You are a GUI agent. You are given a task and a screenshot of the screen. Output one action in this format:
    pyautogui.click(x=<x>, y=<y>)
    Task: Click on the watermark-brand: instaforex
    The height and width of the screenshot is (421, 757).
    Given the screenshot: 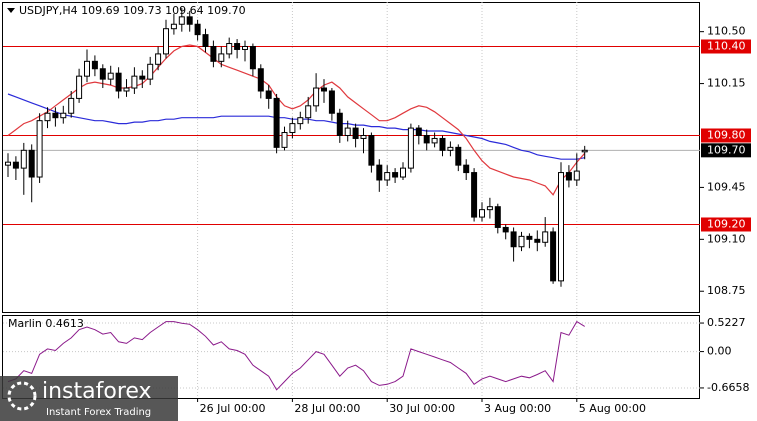 What is the action you would take?
    pyautogui.click(x=97, y=391)
    